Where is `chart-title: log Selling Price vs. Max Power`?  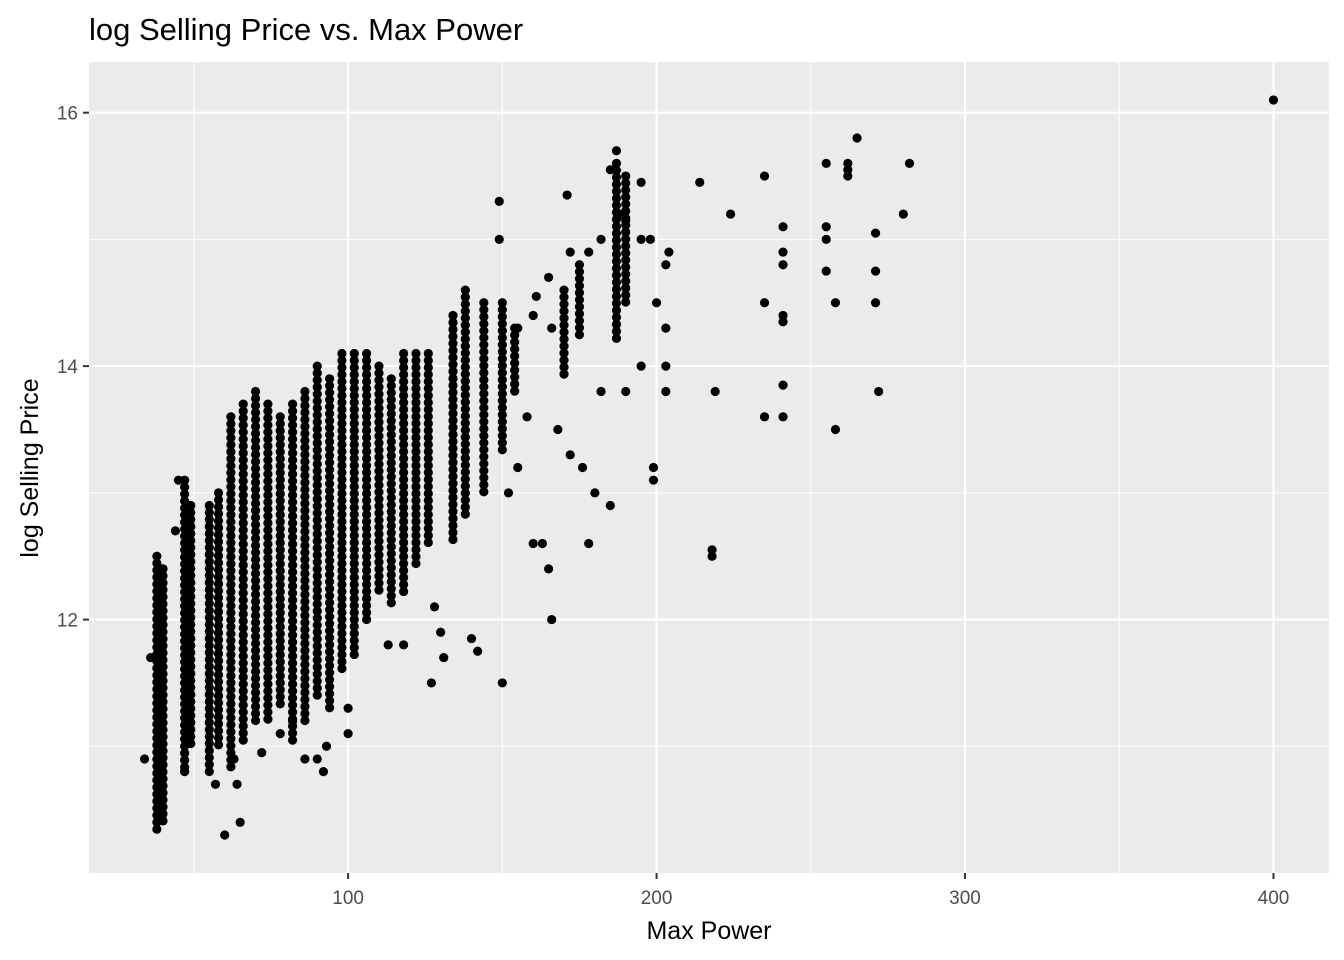
chart-title: log Selling Price vs. Max Power is located at coordinates (306, 29).